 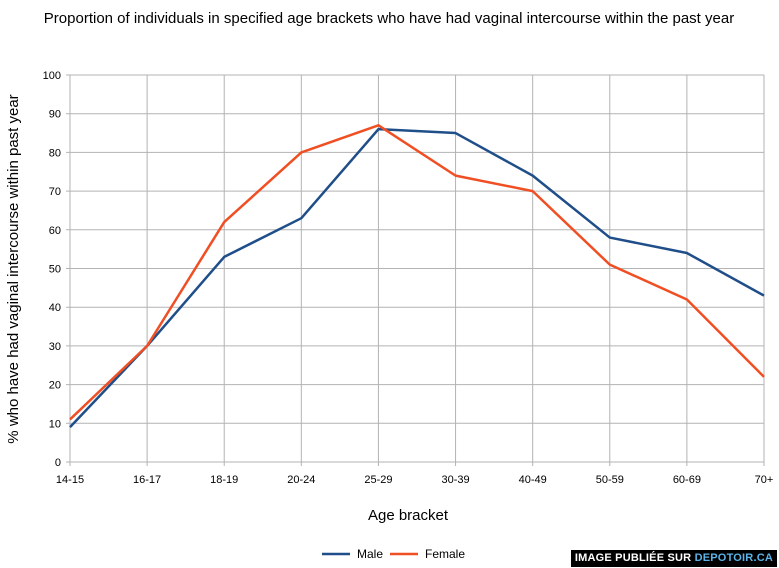 I want to click on x-tick-label: 18-19, so click(x=224, y=480).